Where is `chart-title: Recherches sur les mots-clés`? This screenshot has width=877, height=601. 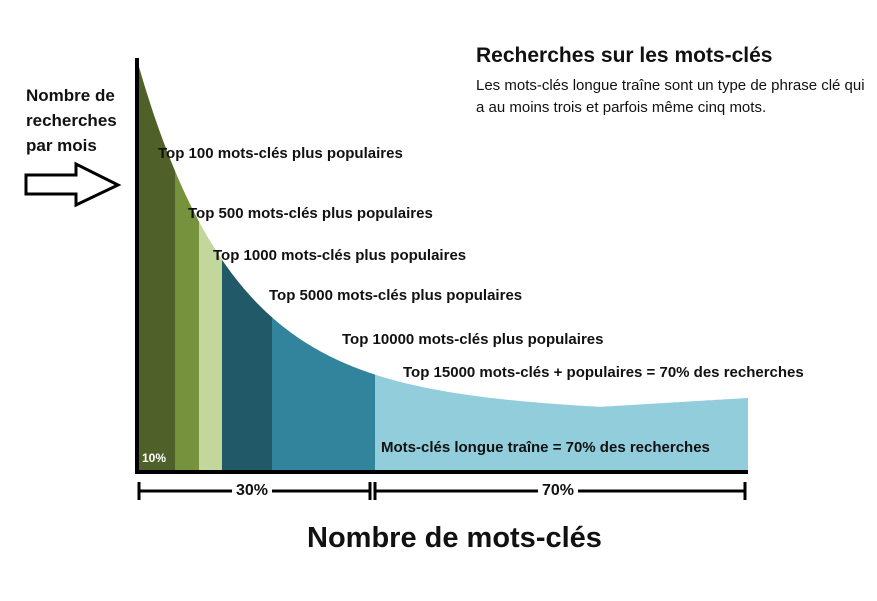
chart-title: Recherches sur les mots-clés is located at coordinates (624, 55).